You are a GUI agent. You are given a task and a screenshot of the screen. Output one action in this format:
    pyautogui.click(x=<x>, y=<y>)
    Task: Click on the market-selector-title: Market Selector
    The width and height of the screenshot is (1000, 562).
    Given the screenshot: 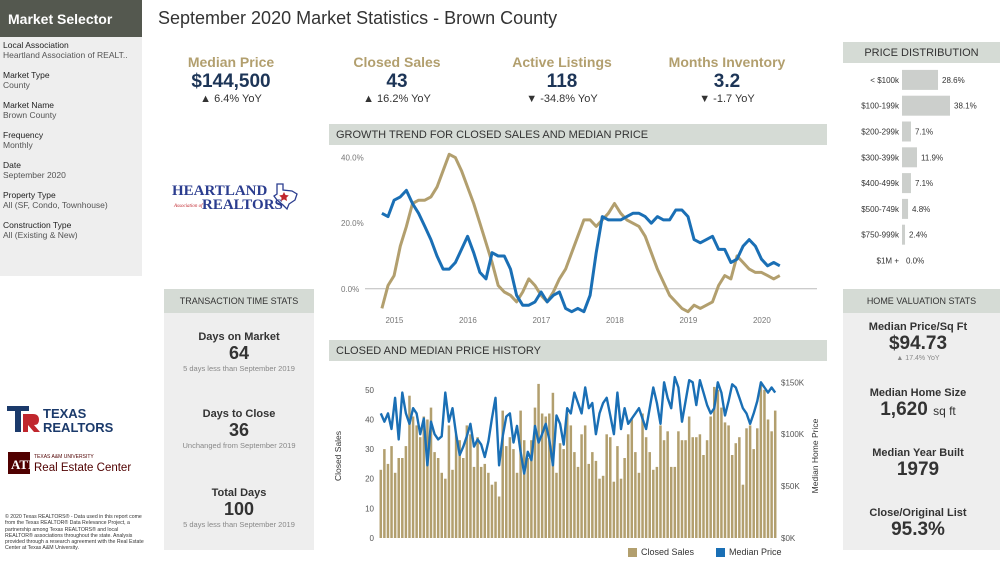 What is the action you would take?
    pyautogui.click(x=60, y=18)
    